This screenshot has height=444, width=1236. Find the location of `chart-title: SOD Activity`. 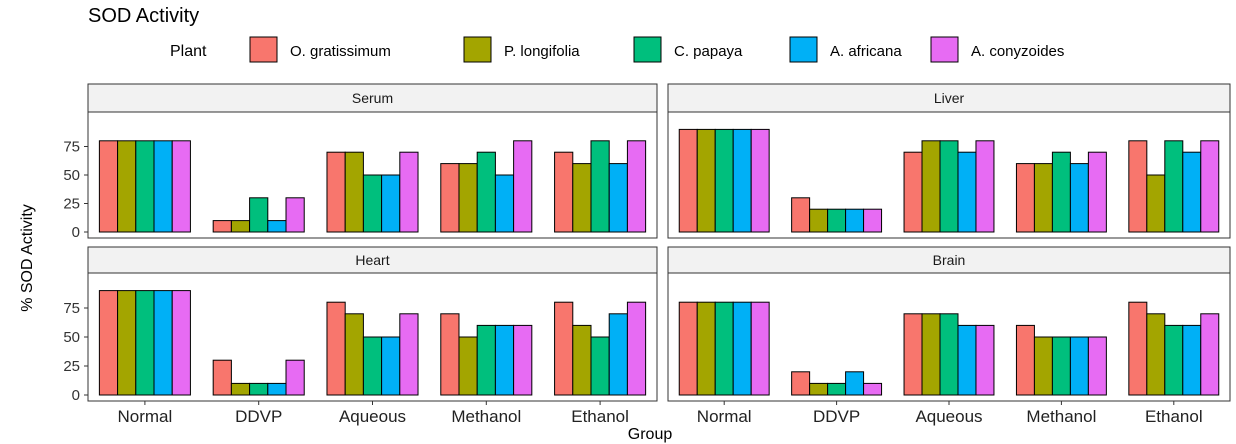

chart-title: SOD Activity is located at coordinates (143, 16).